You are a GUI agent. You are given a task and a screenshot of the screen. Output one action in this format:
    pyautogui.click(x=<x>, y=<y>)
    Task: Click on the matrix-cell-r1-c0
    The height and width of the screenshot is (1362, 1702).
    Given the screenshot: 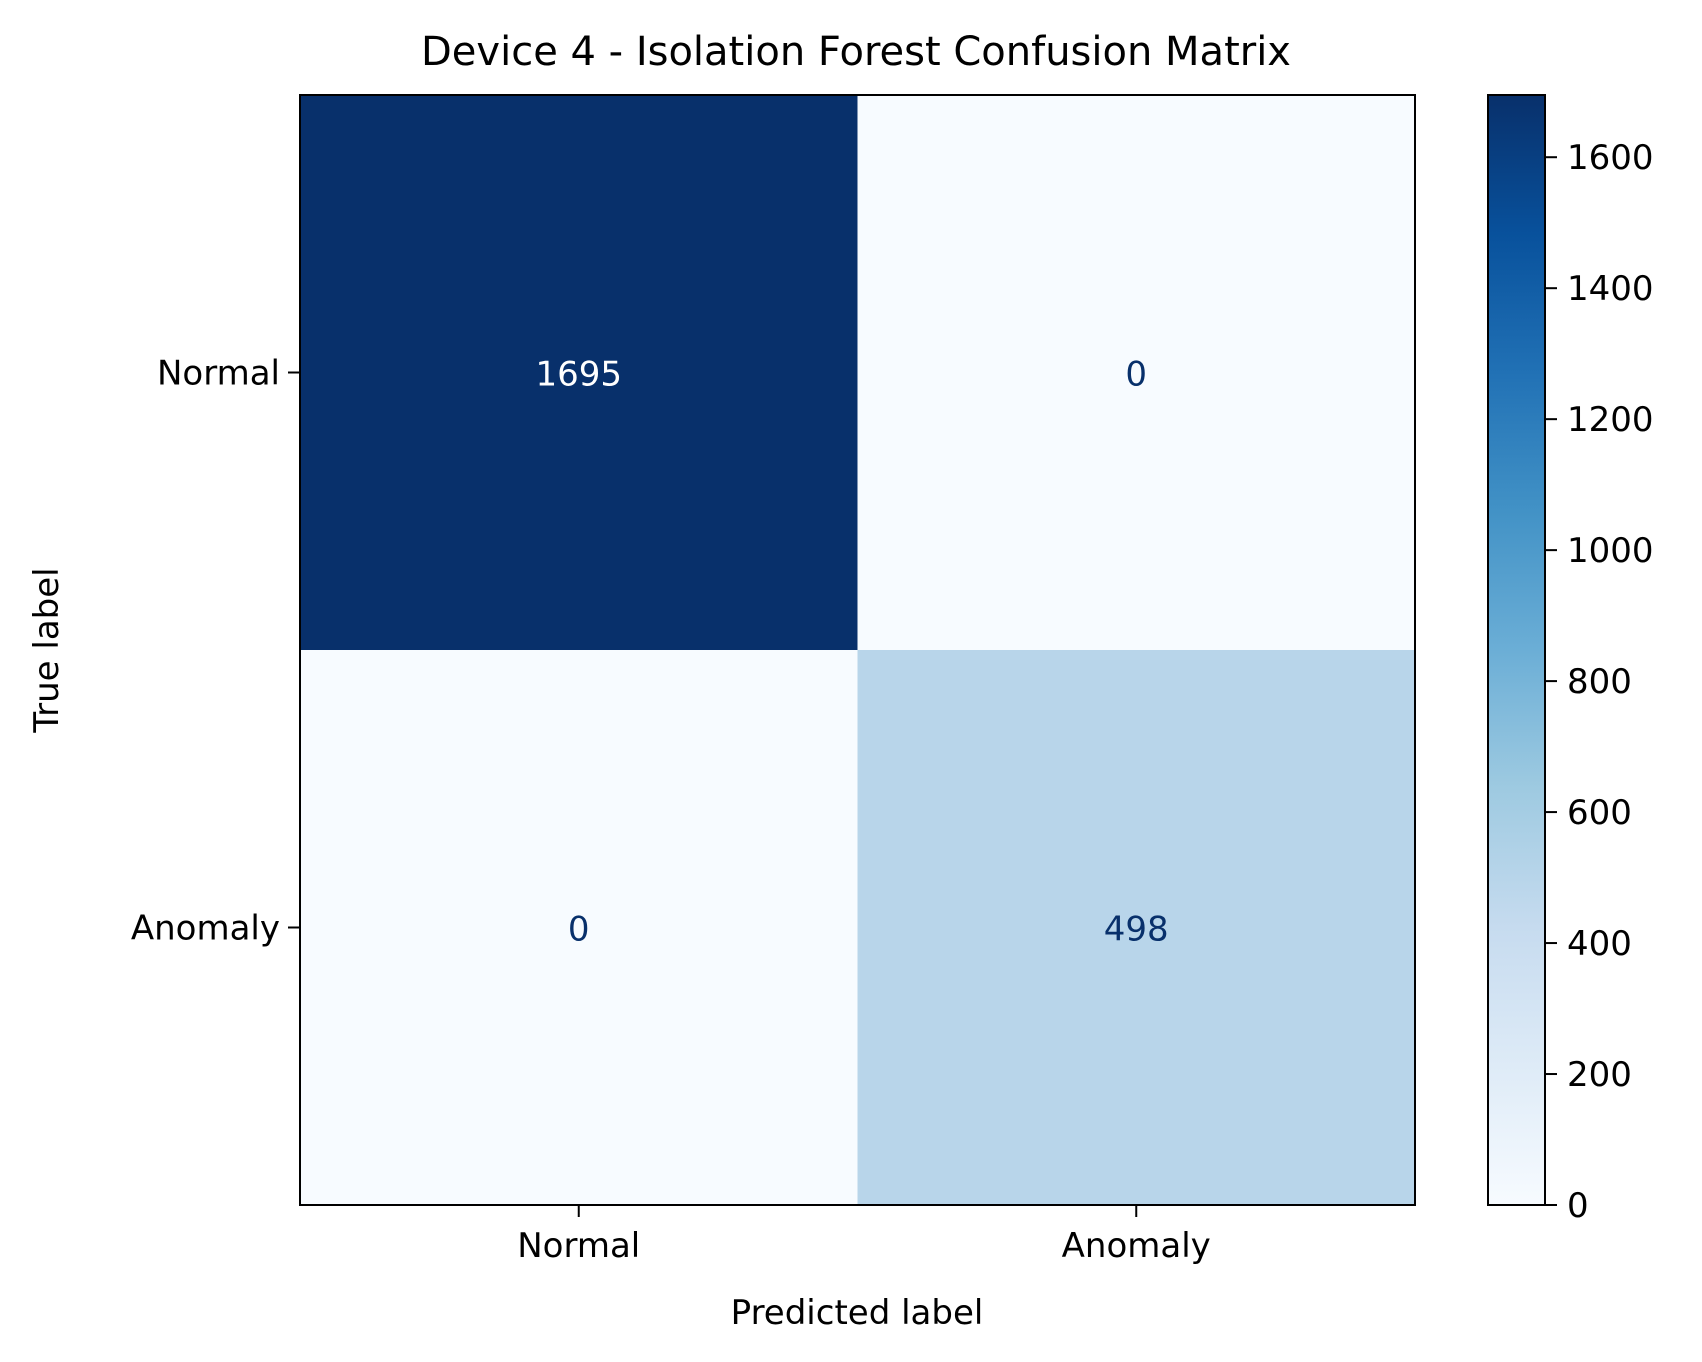 What is the action you would take?
    pyautogui.click(x=579, y=928)
    